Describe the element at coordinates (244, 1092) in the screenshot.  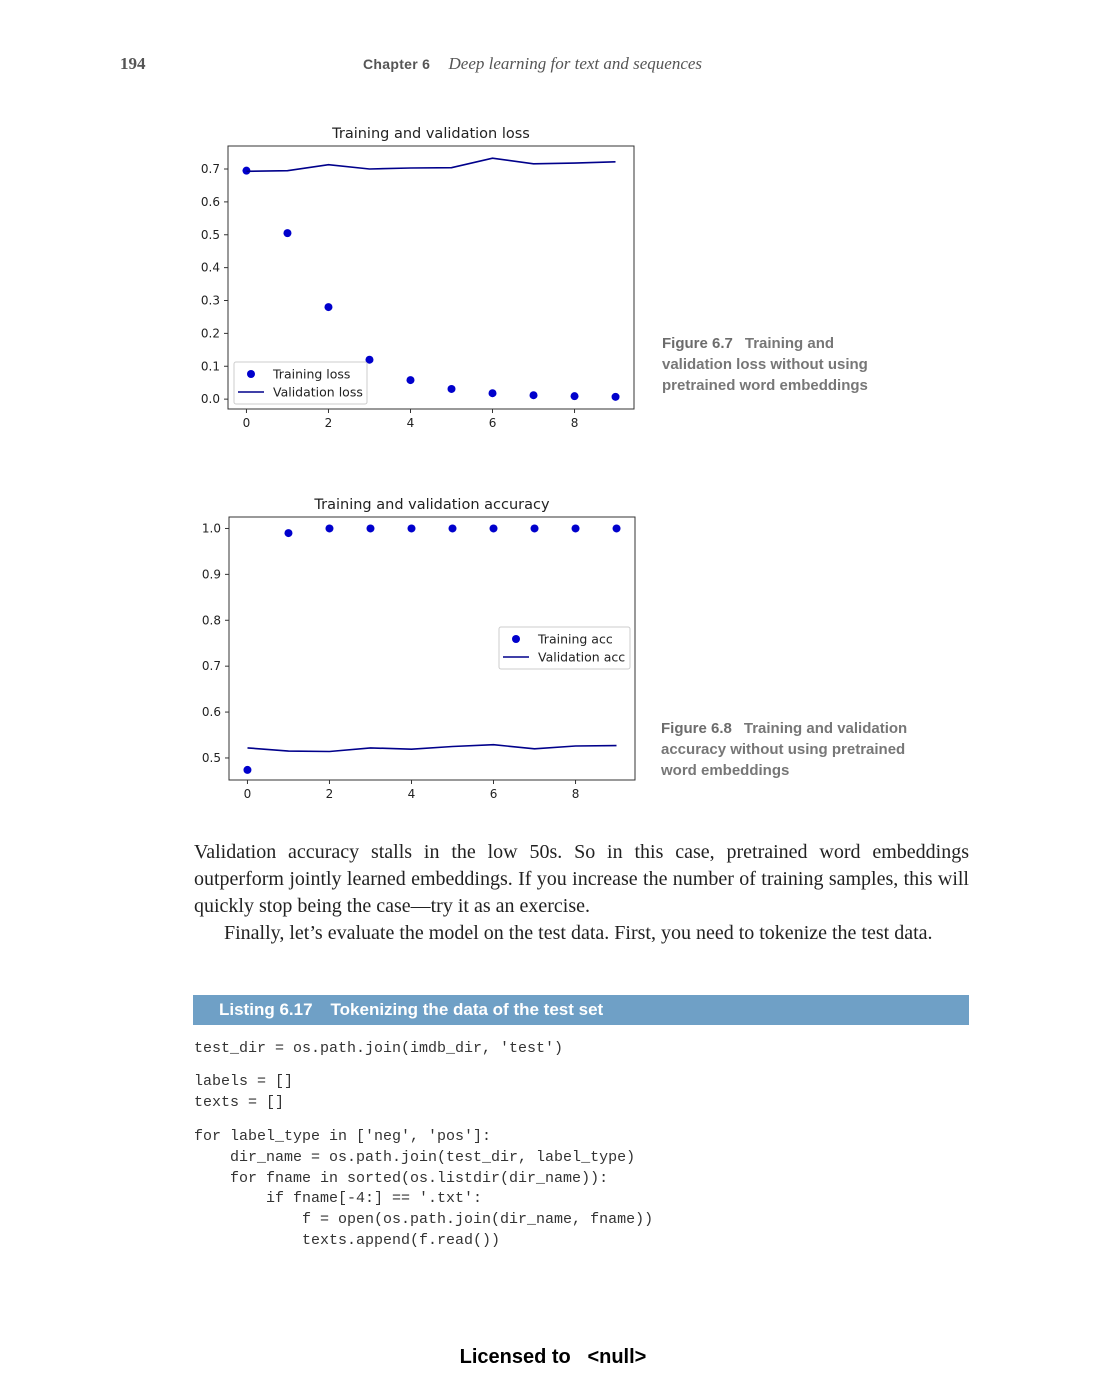
I see `code-block-init-lists: labels = [] texts = []` at that location.